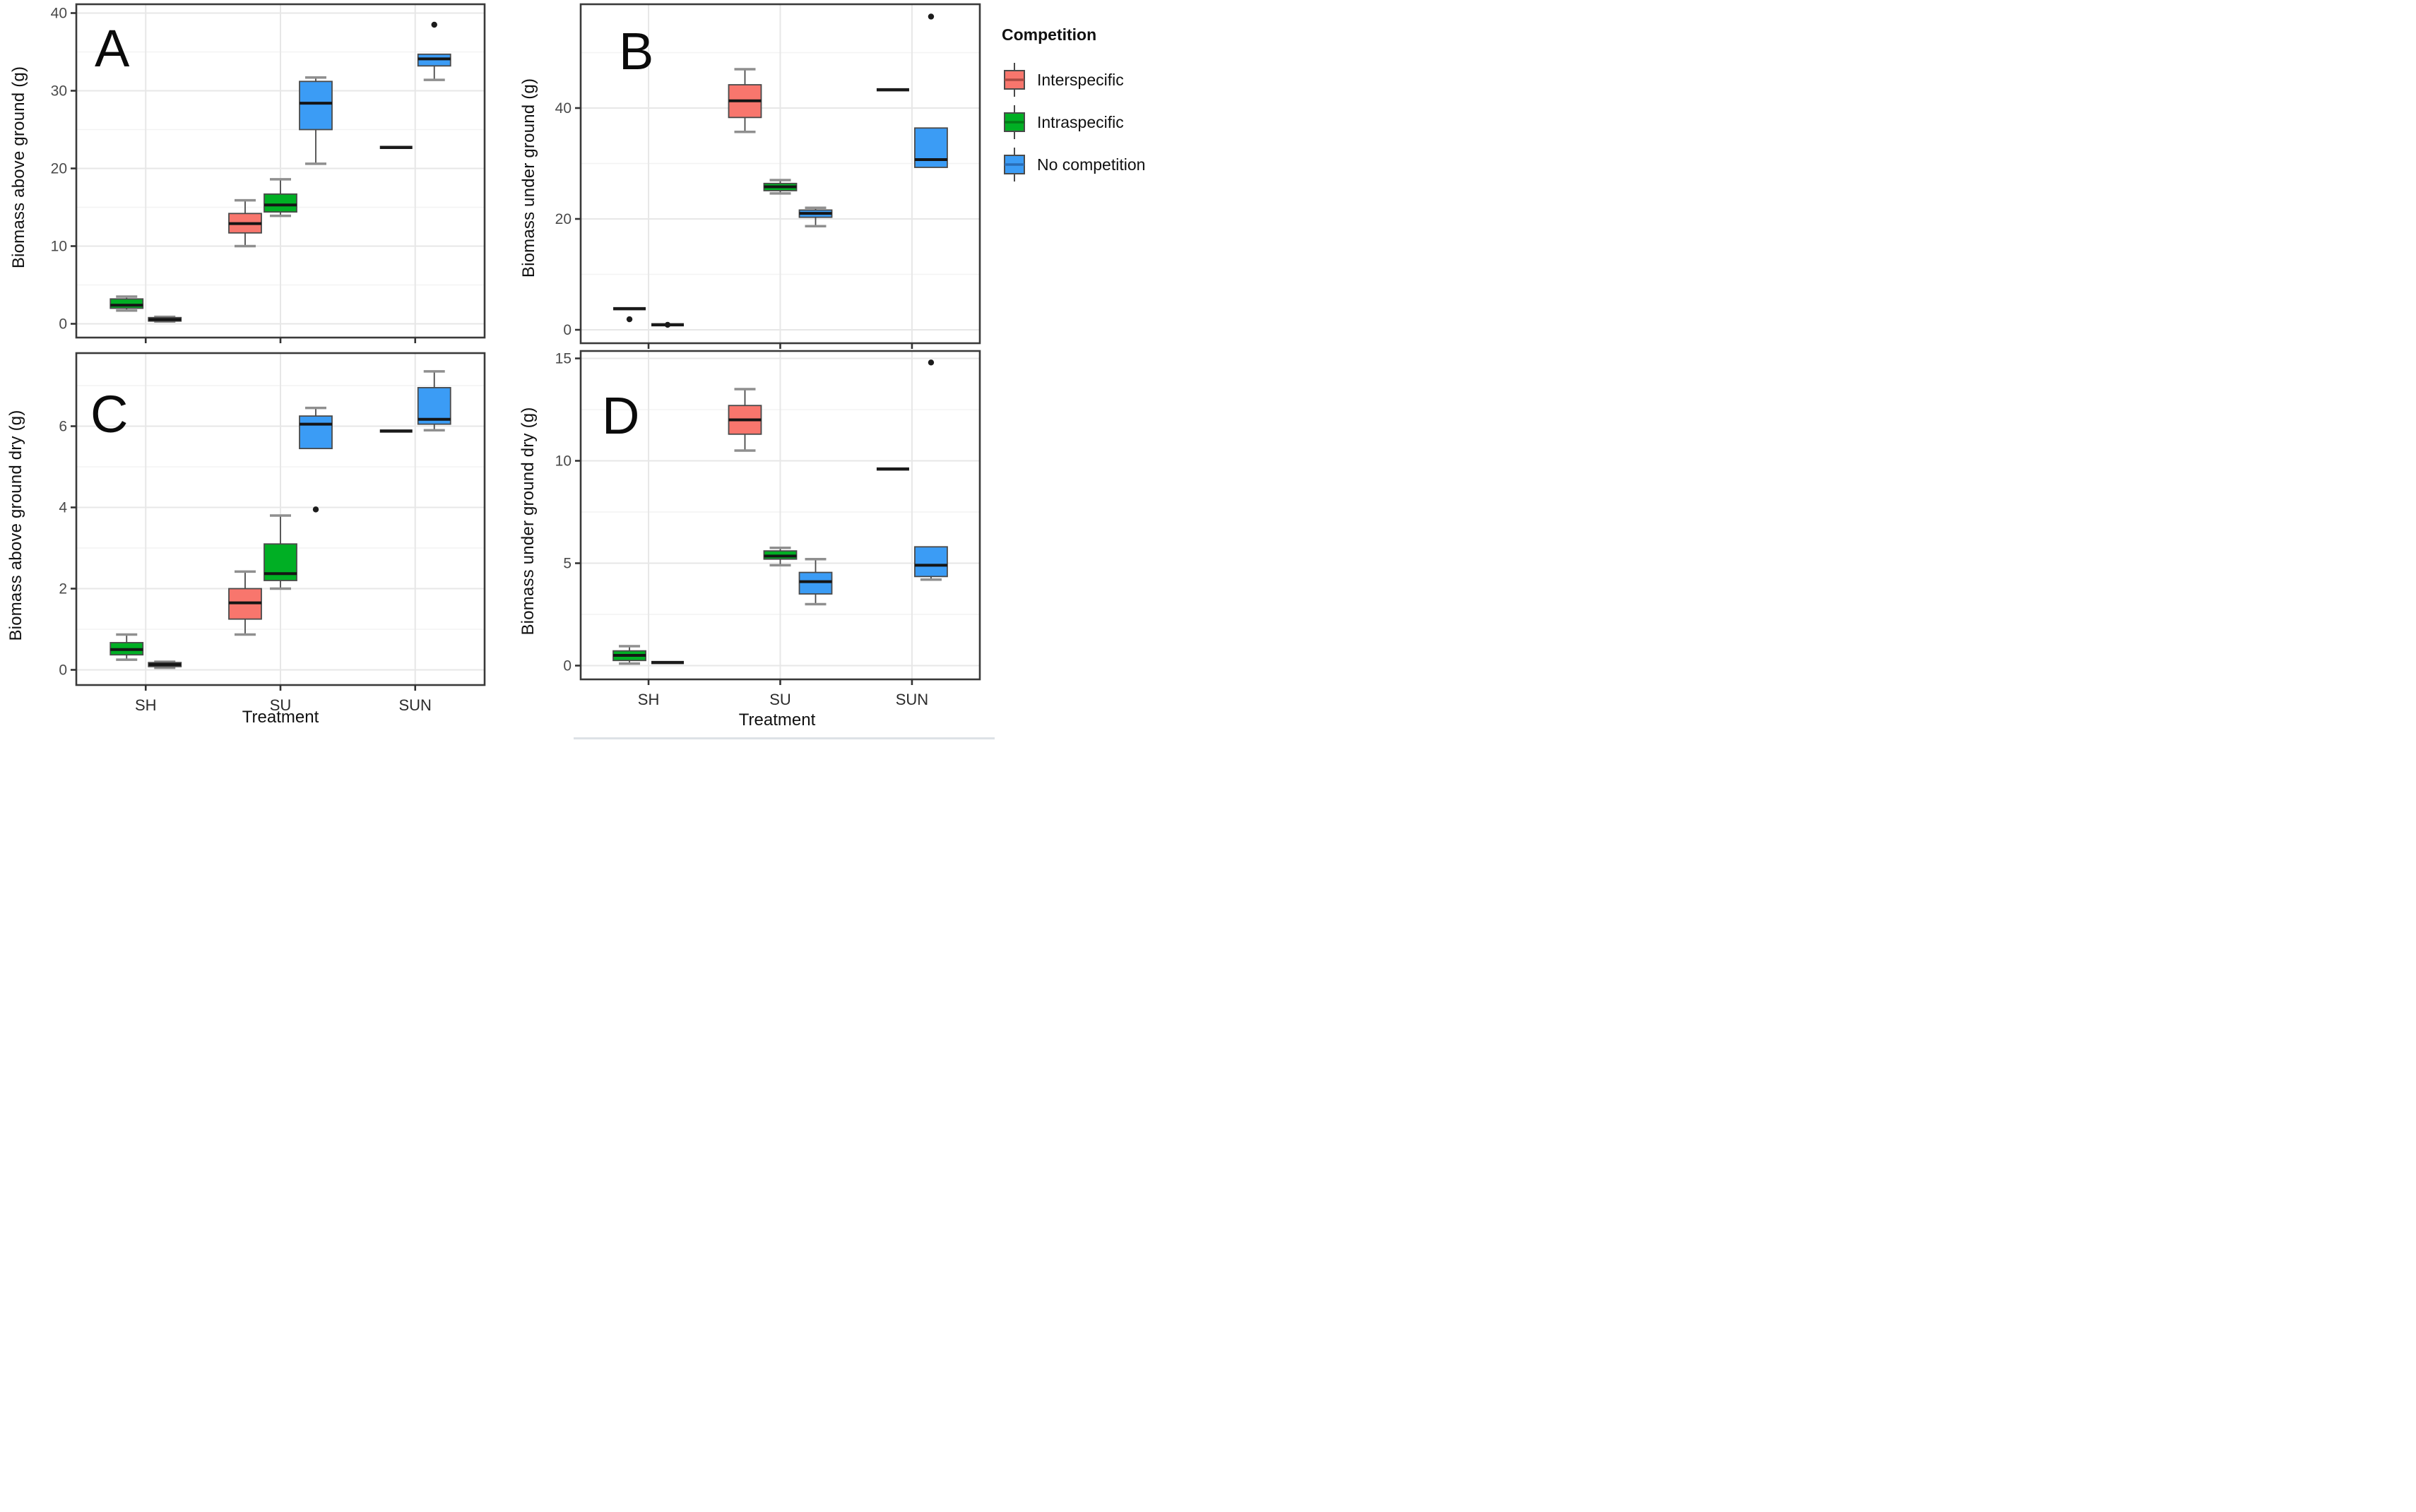 Image resolution: width=2416 pixels, height=1512 pixels. Describe the element at coordinates (1080, 122) in the screenshot. I see `legend-label: Intraspecific` at that location.